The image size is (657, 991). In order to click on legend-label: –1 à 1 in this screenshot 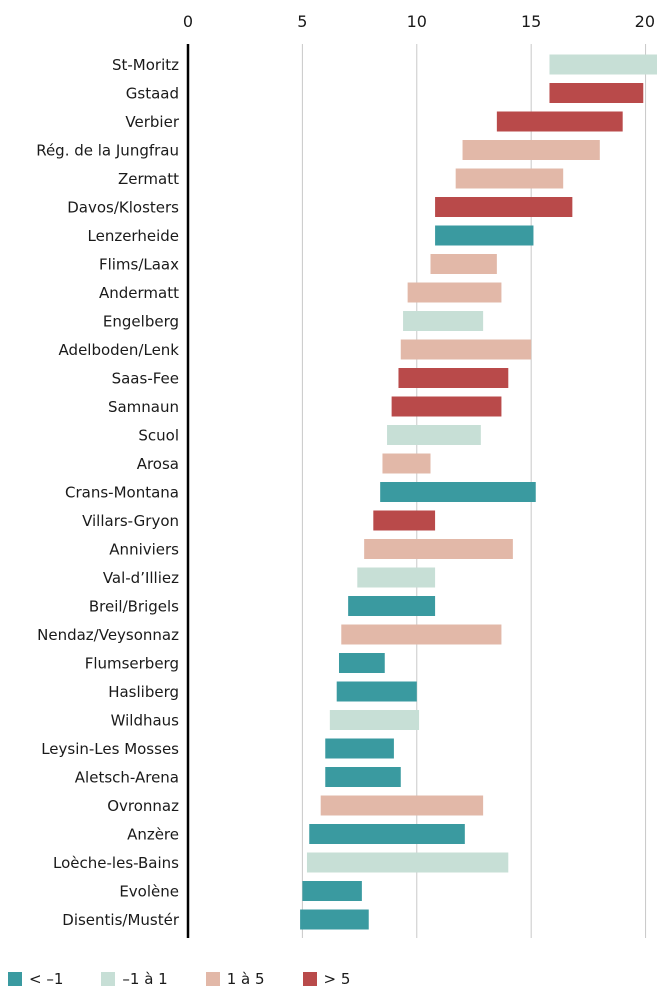, I will do `click(145, 979)`.